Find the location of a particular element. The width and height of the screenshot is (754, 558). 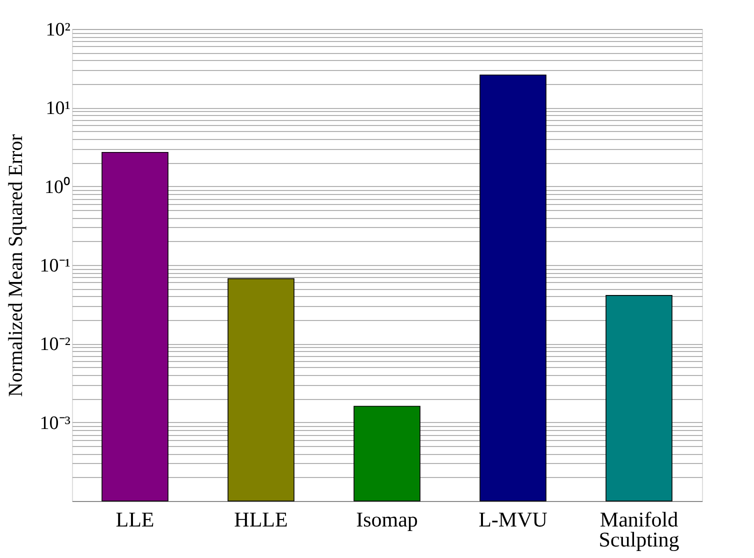

y-tick-label: 10⁻² is located at coordinates (55, 345).